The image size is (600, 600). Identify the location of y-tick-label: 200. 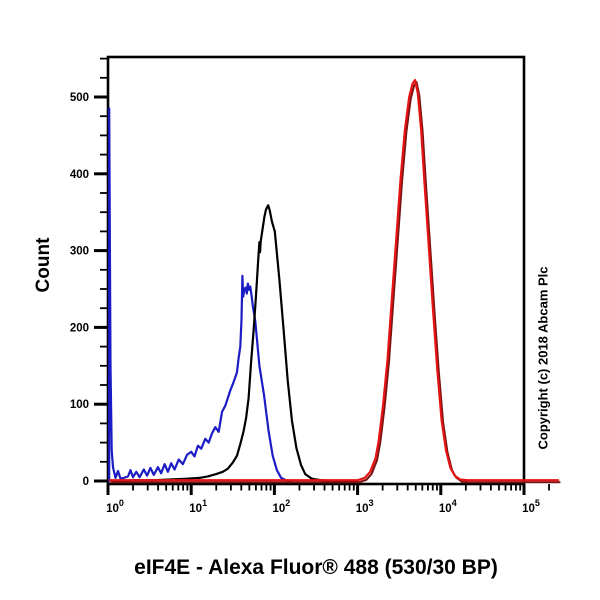
(79, 328).